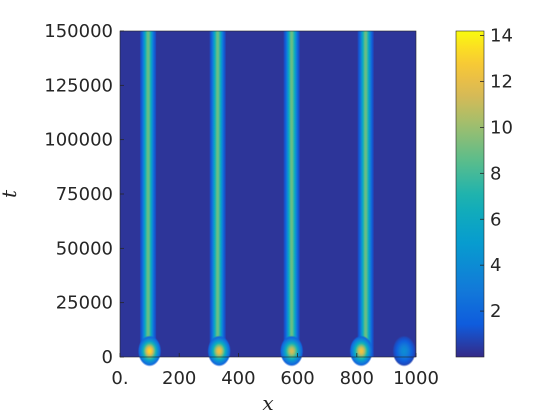 This screenshot has height=419, width=552. Describe the element at coordinates (495, 173) in the screenshot. I see `colorbar-tick-label: 8` at that location.